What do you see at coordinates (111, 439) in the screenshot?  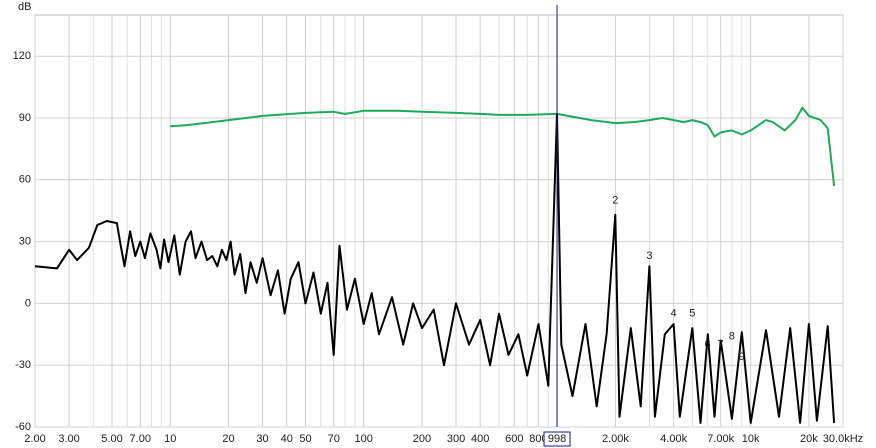 I see `x-tick-label: 5.00` at bounding box center [111, 439].